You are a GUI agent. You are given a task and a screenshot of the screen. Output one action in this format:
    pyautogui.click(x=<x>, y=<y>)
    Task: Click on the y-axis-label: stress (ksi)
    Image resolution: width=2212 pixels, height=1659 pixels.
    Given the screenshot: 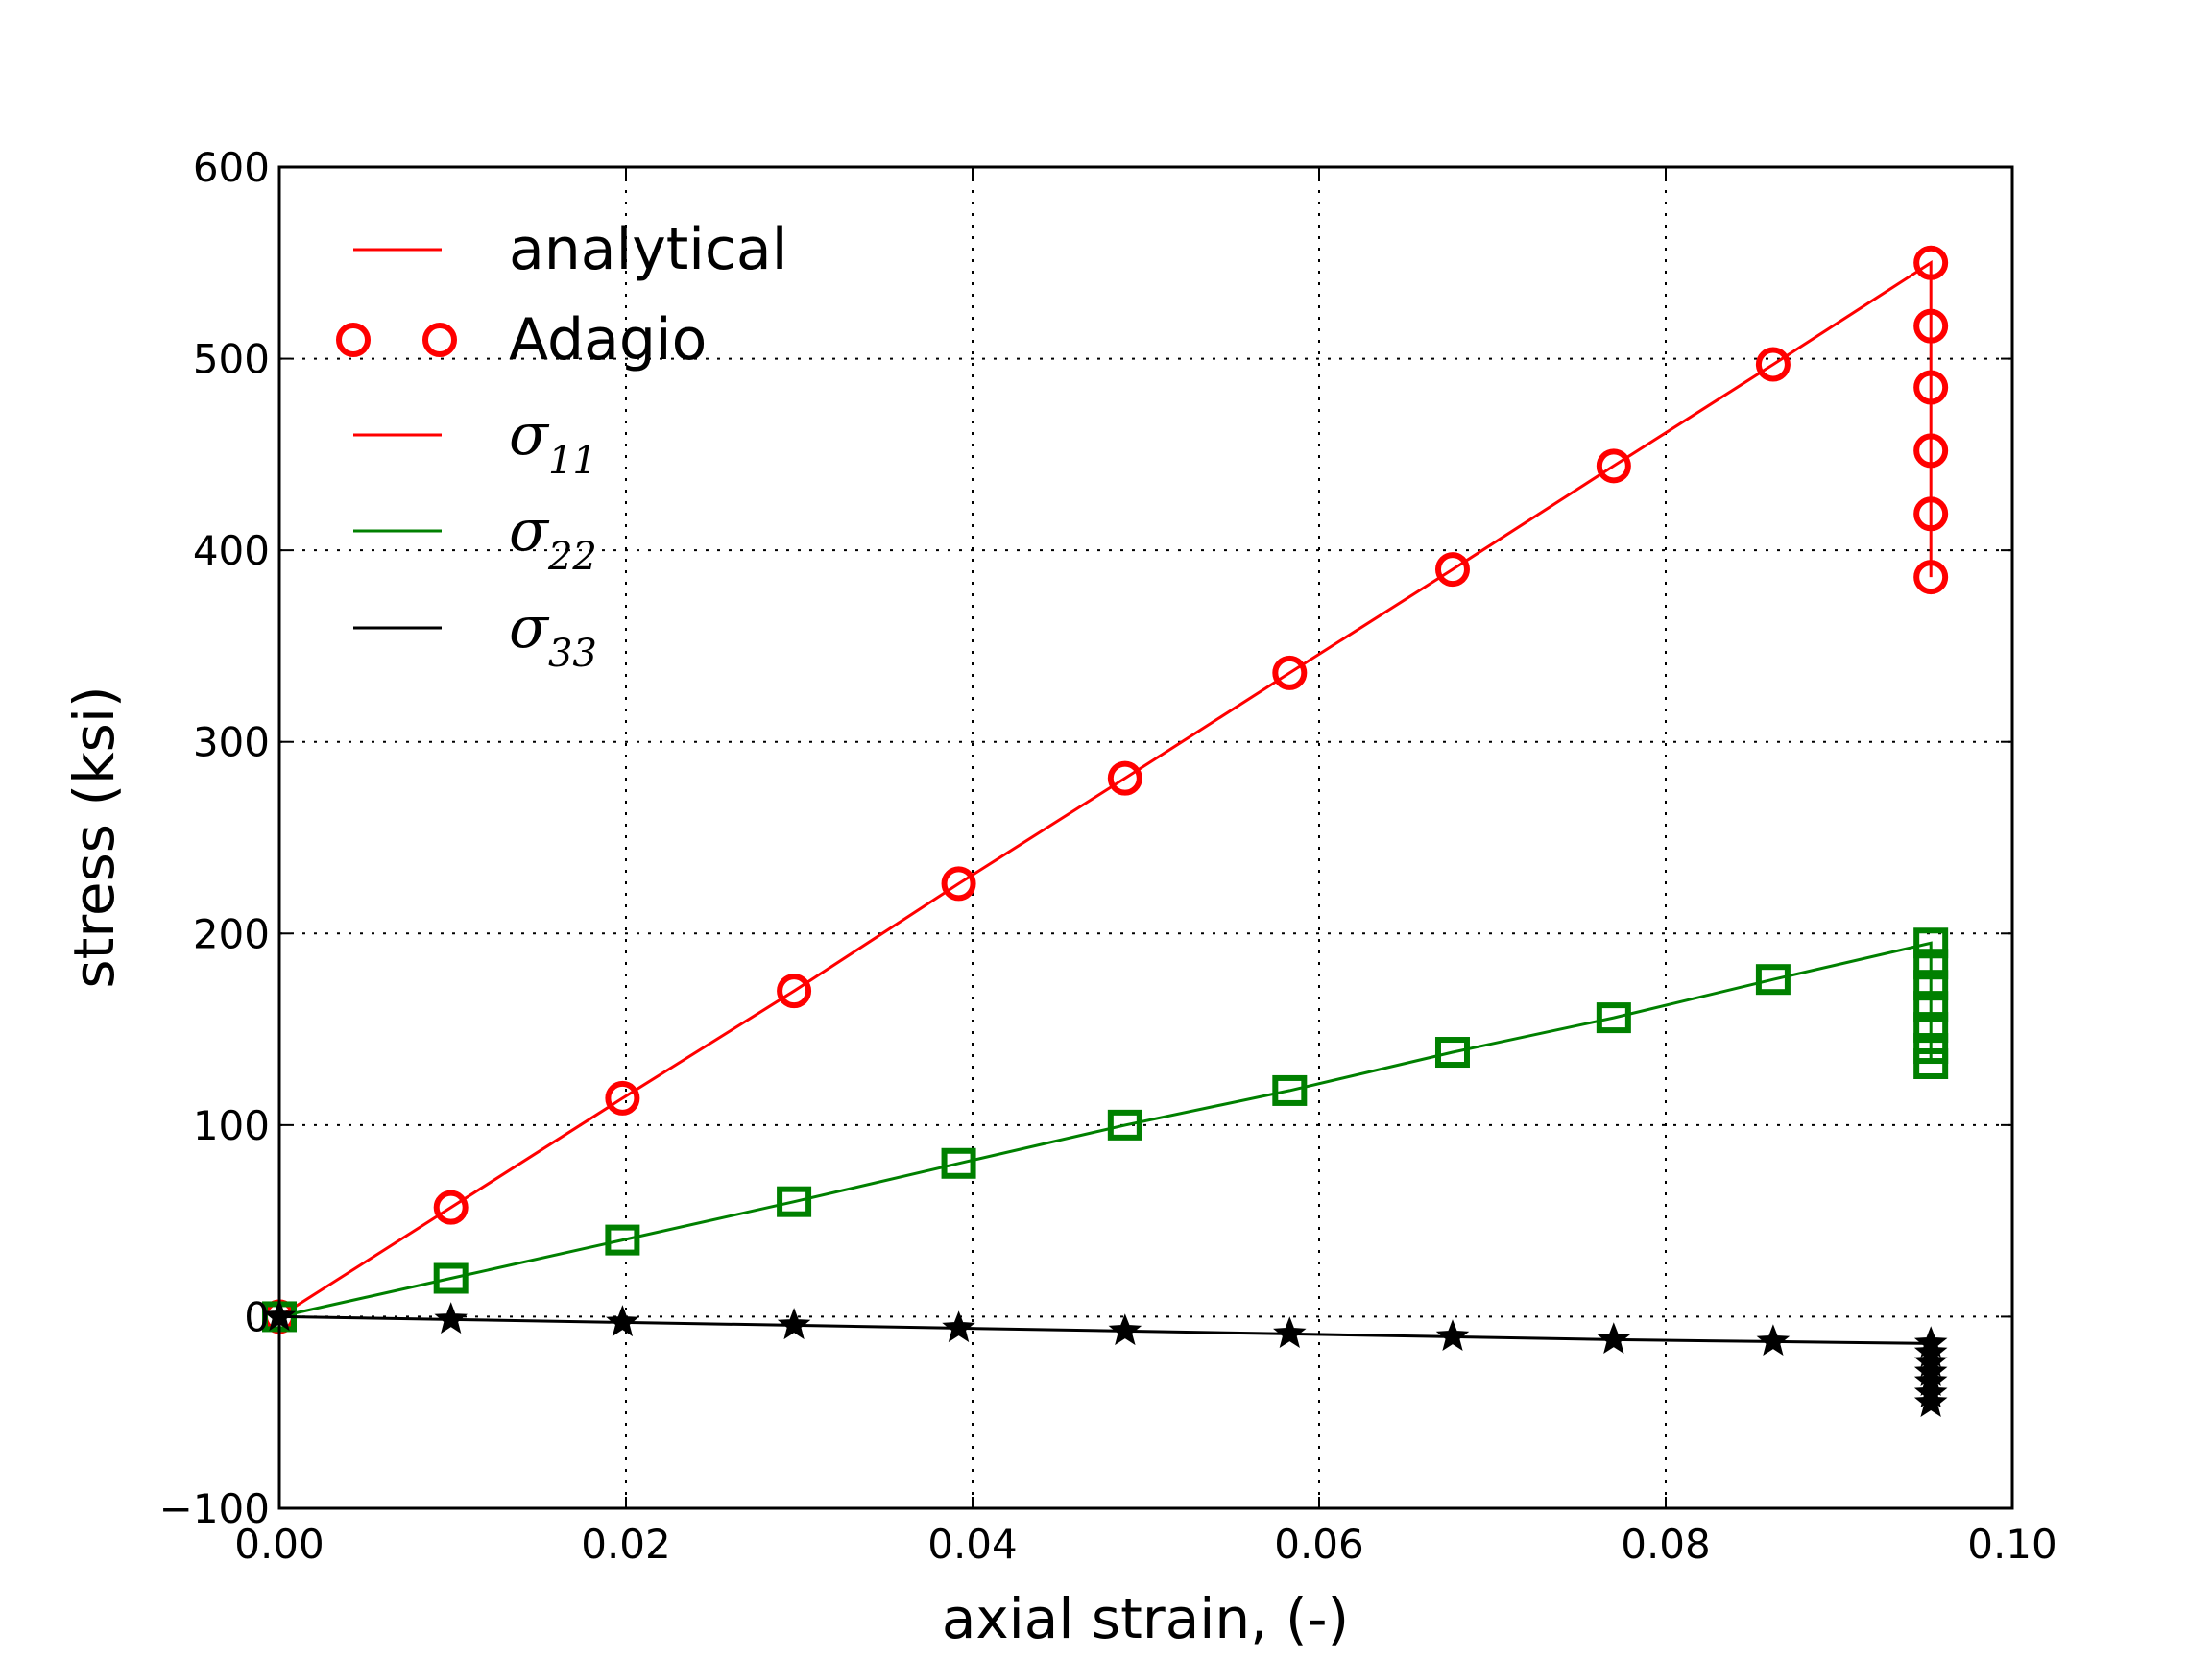 What is the action you would take?
    pyautogui.click(x=94, y=836)
    